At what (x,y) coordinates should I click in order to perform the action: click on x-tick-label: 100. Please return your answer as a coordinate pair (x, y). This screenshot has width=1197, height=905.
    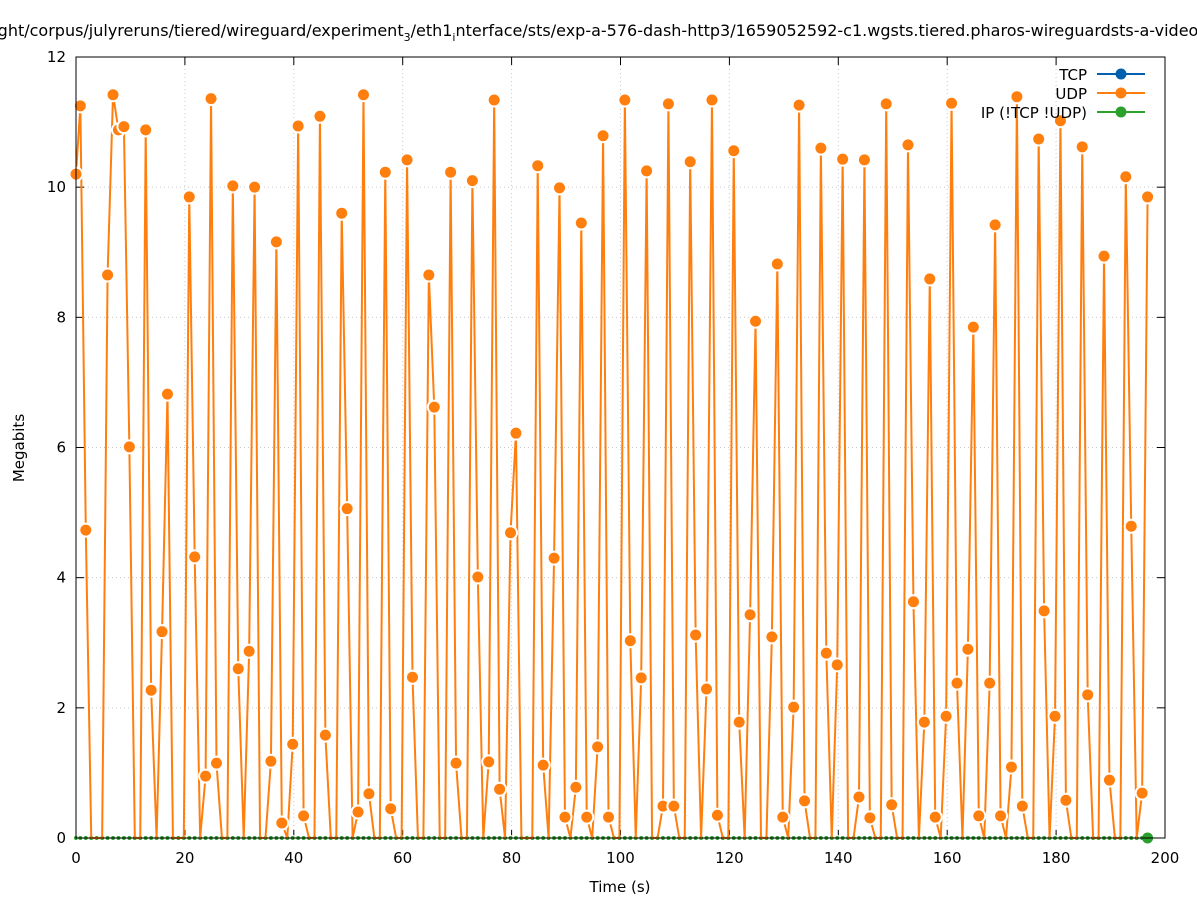
    Looking at the image, I should click on (620, 858).